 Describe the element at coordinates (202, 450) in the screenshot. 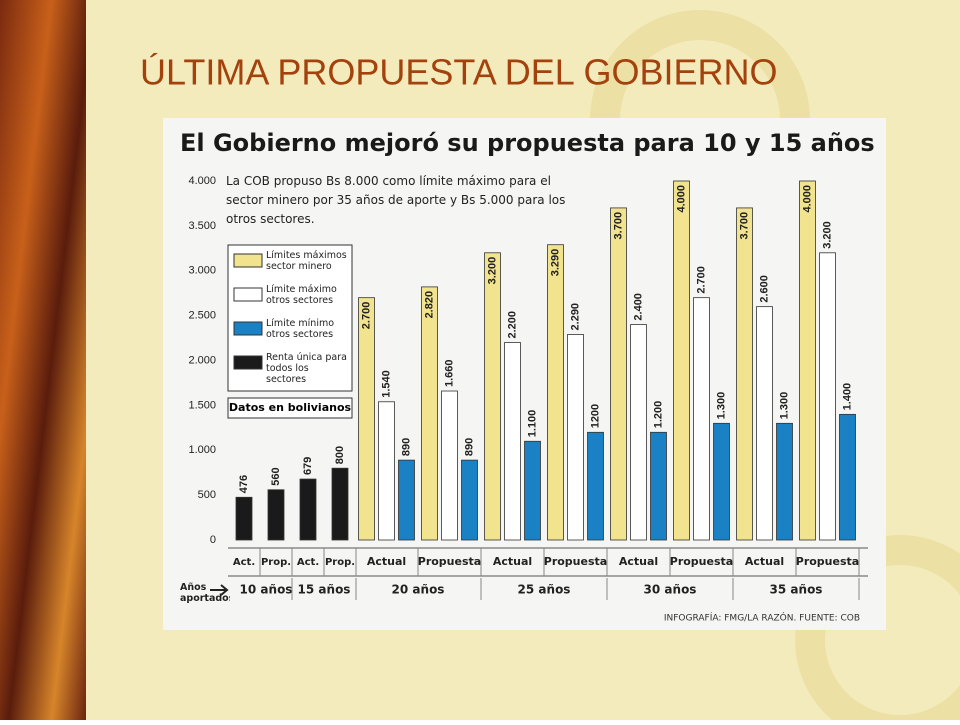

I see `y-tick-label: 1.000` at that location.